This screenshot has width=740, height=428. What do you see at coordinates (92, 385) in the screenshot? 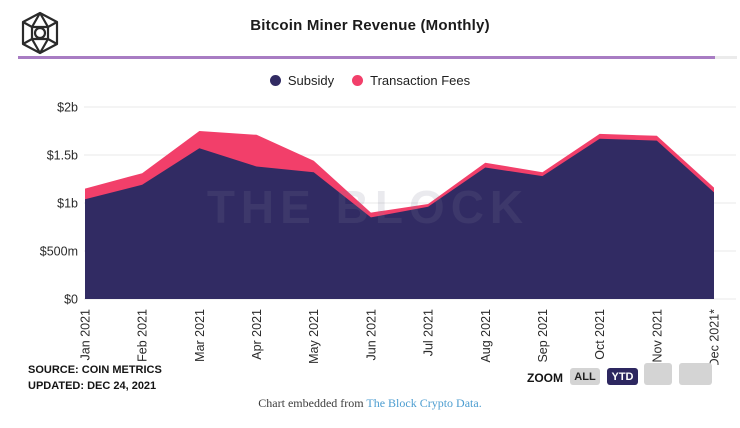
I see `updated-line: UPDATED: DEC 24, 2021` at bounding box center [92, 385].